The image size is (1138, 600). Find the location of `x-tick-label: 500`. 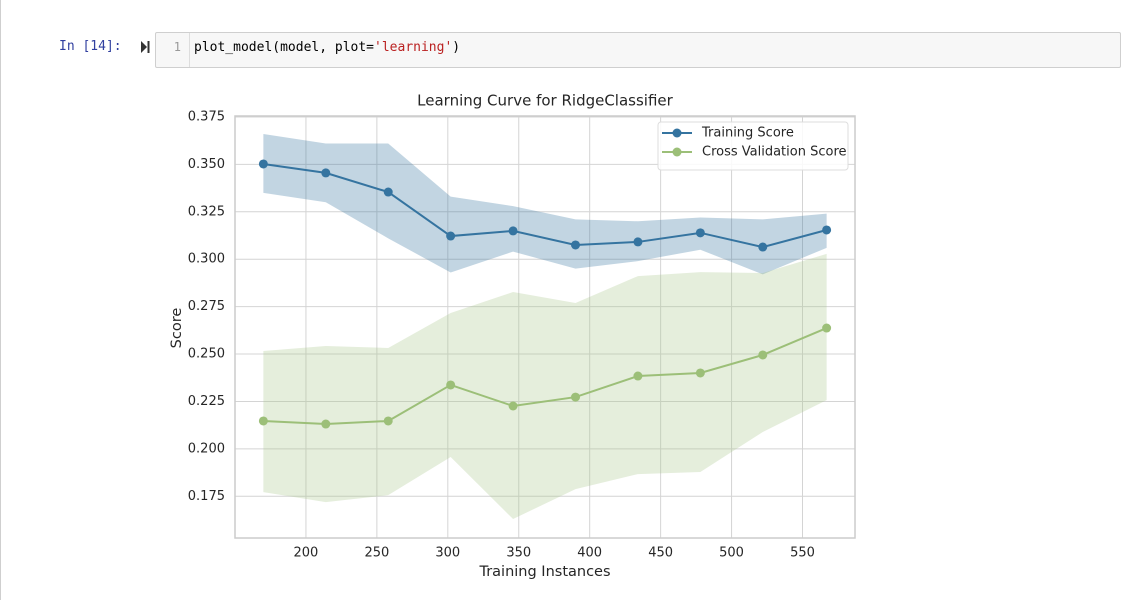

x-tick-label: 500 is located at coordinates (731, 553).